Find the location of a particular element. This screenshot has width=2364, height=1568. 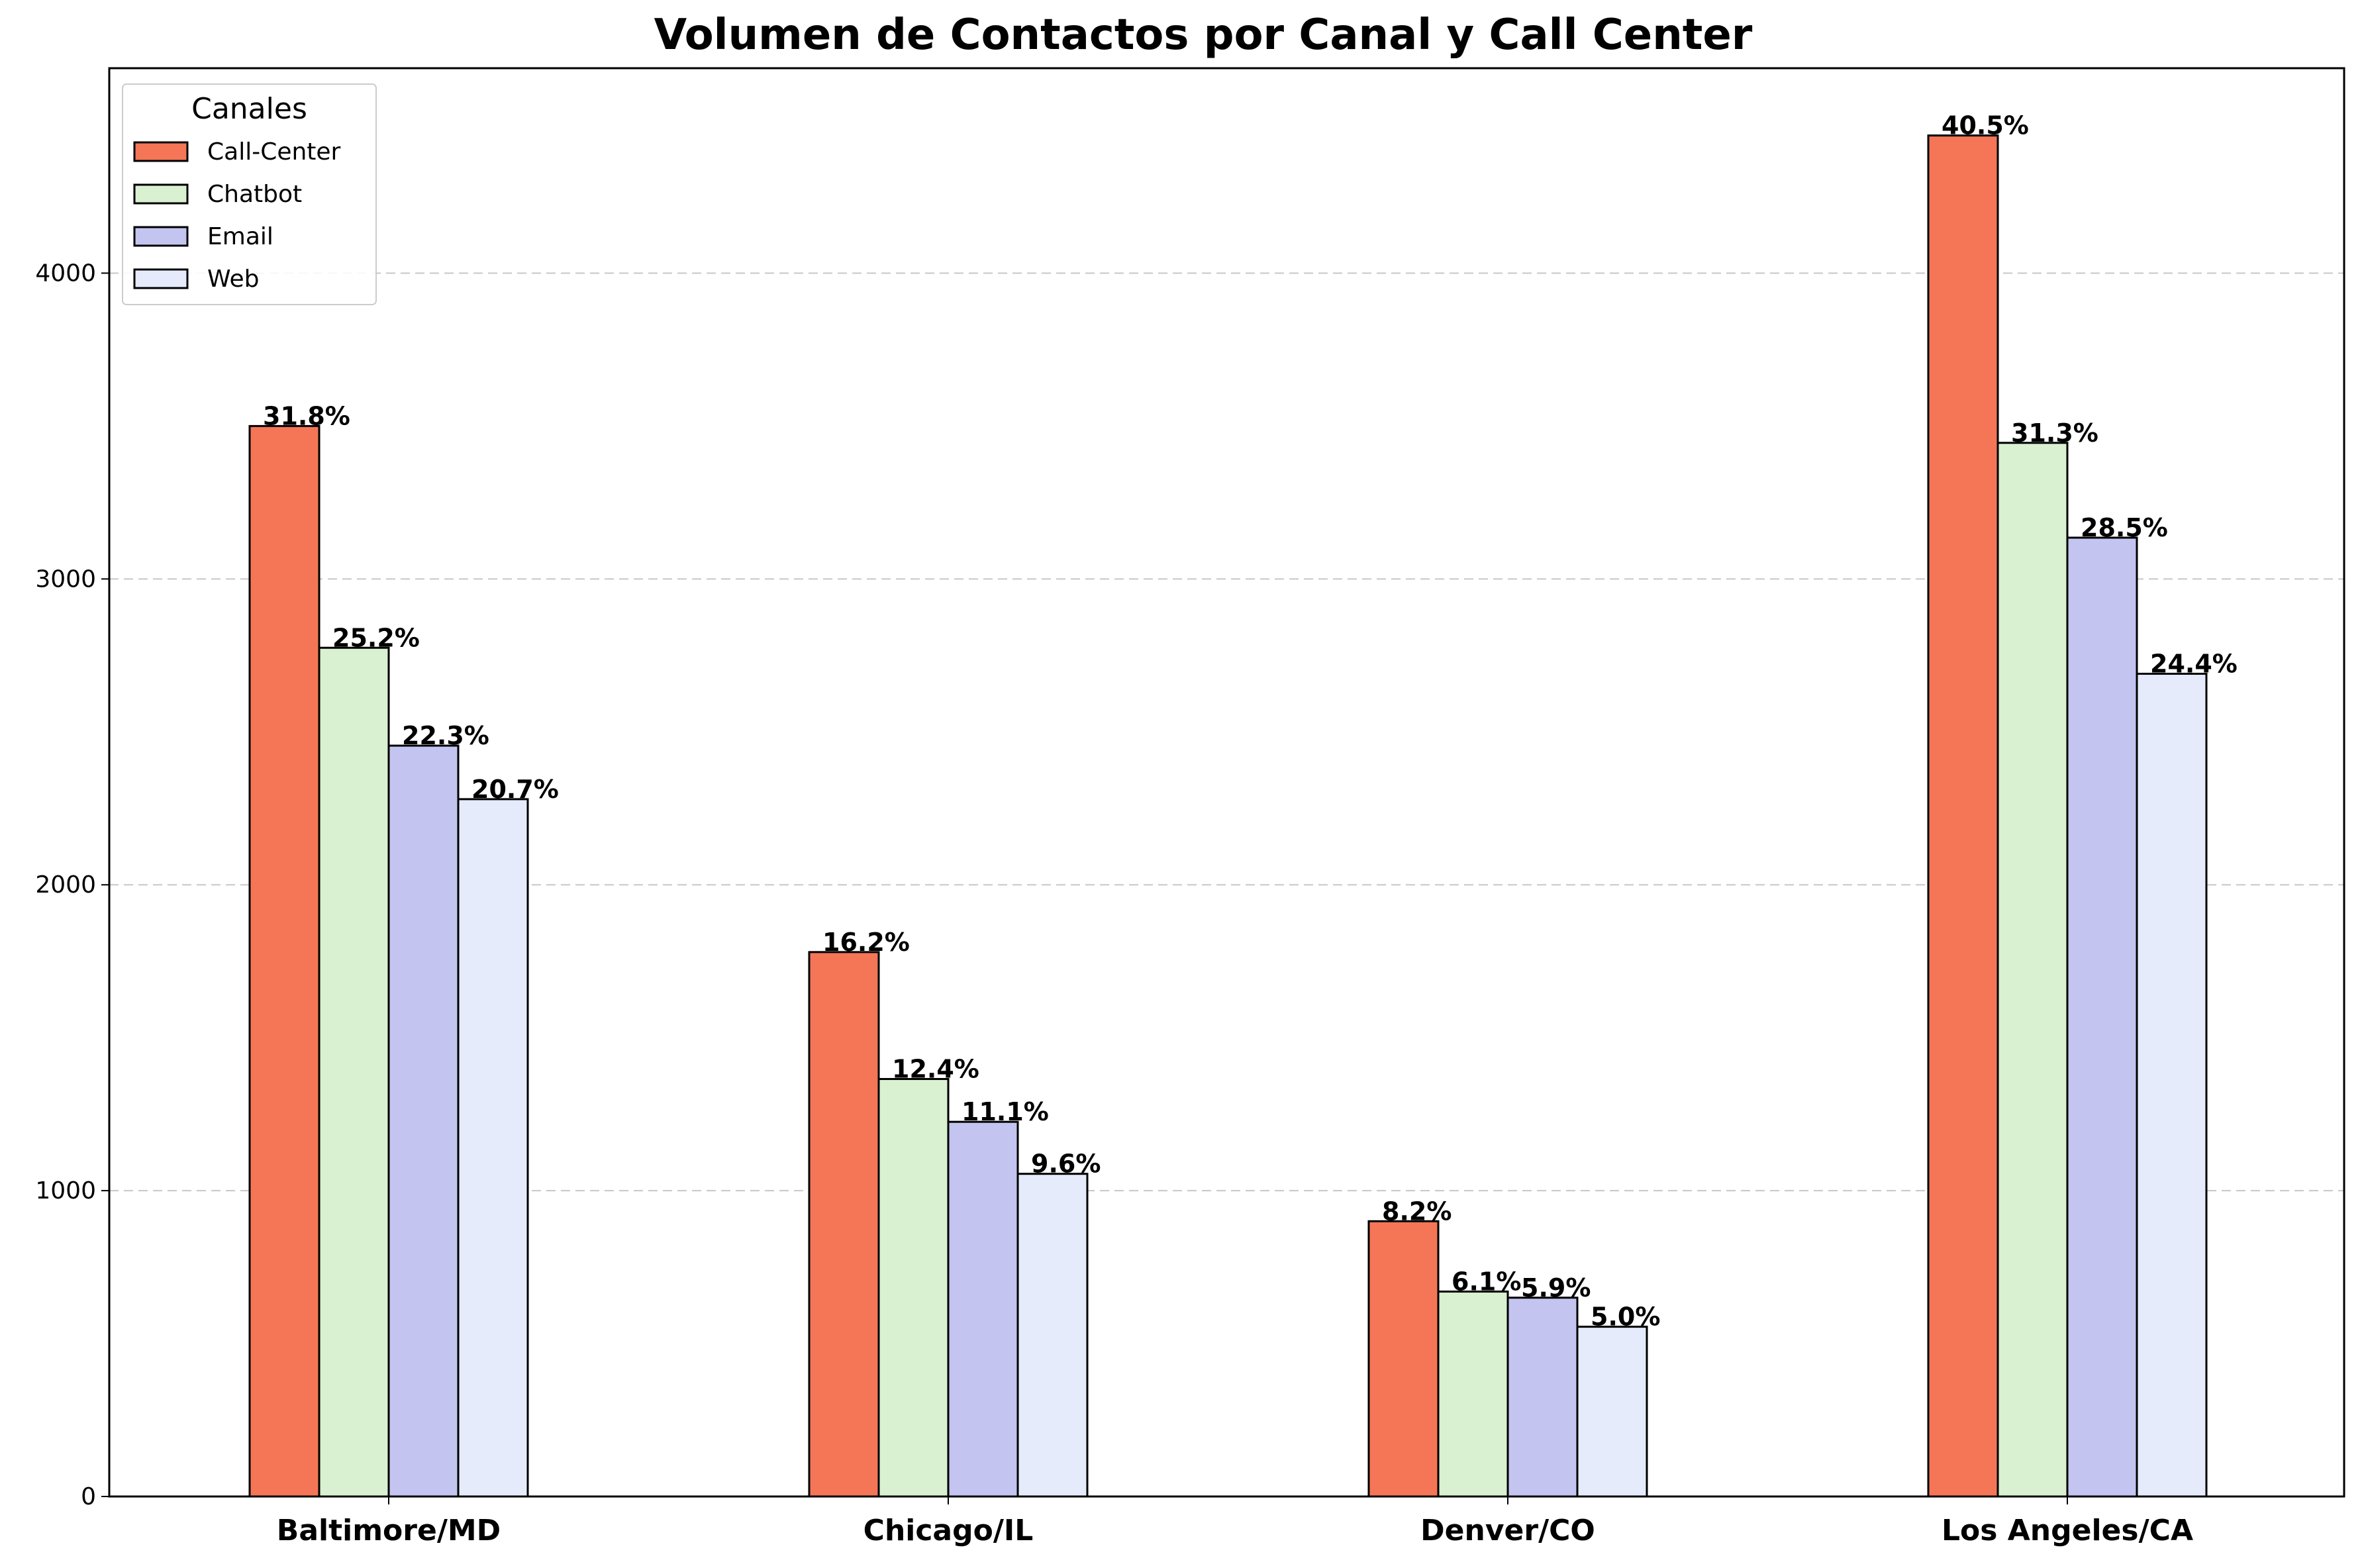

bar-value-label: 28.5% is located at coordinates (2124, 527).